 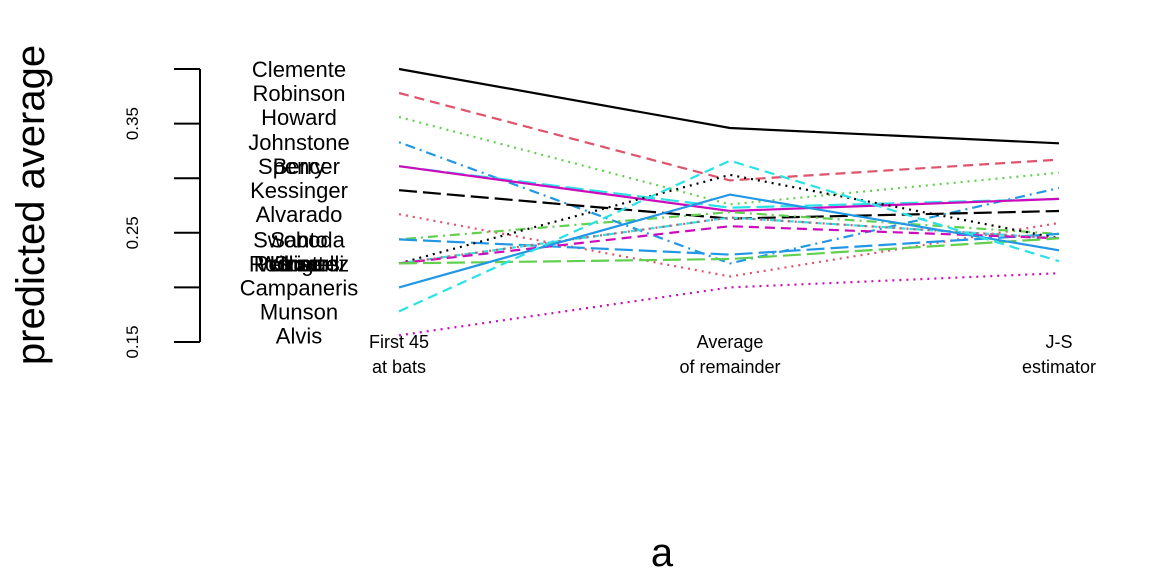 I want to click on x-category-label: Average, so click(x=730, y=342).